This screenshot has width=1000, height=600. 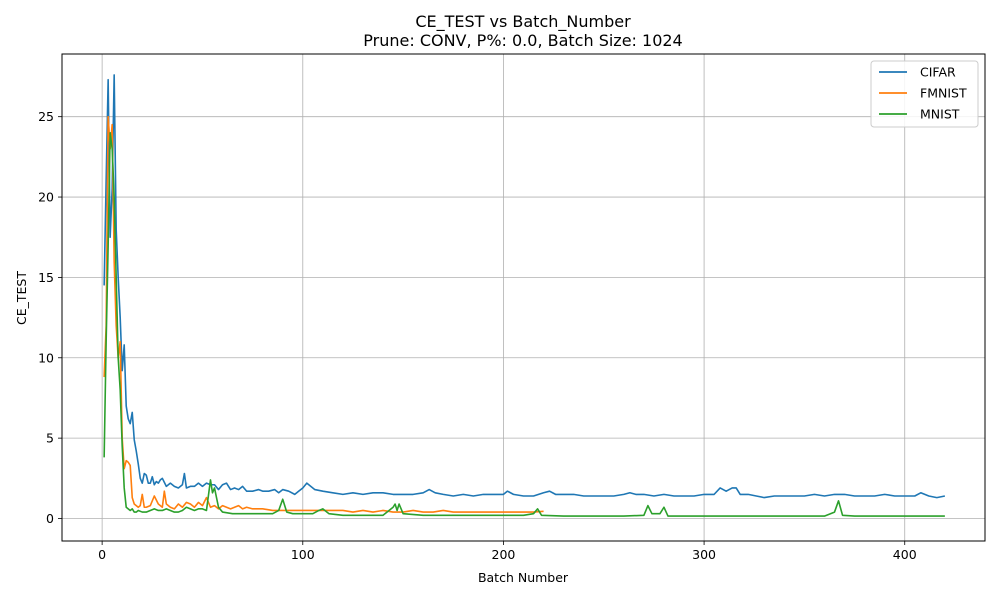 I want to click on chart-title: CE_TEST vs Batch_Number, so click(x=523, y=22).